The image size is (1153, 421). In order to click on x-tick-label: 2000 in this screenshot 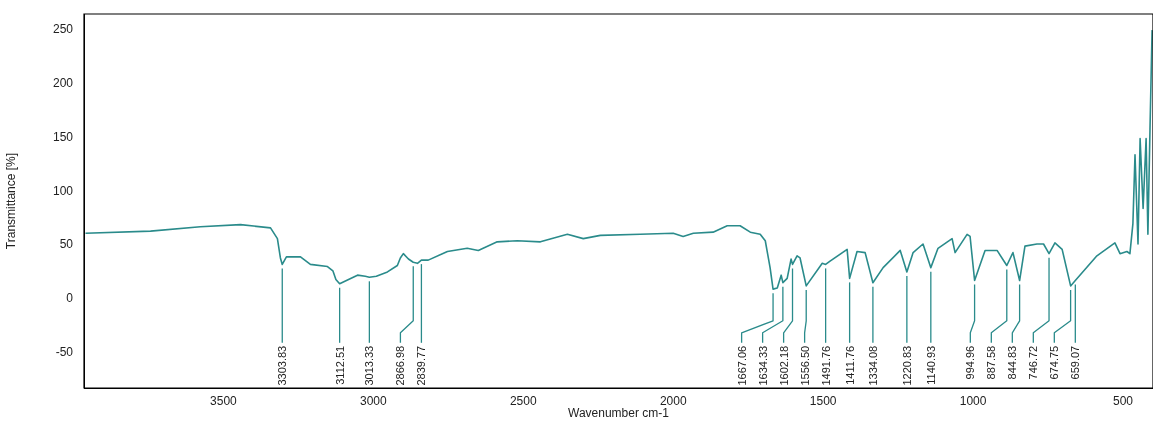, I will do `click(673, 400)`.